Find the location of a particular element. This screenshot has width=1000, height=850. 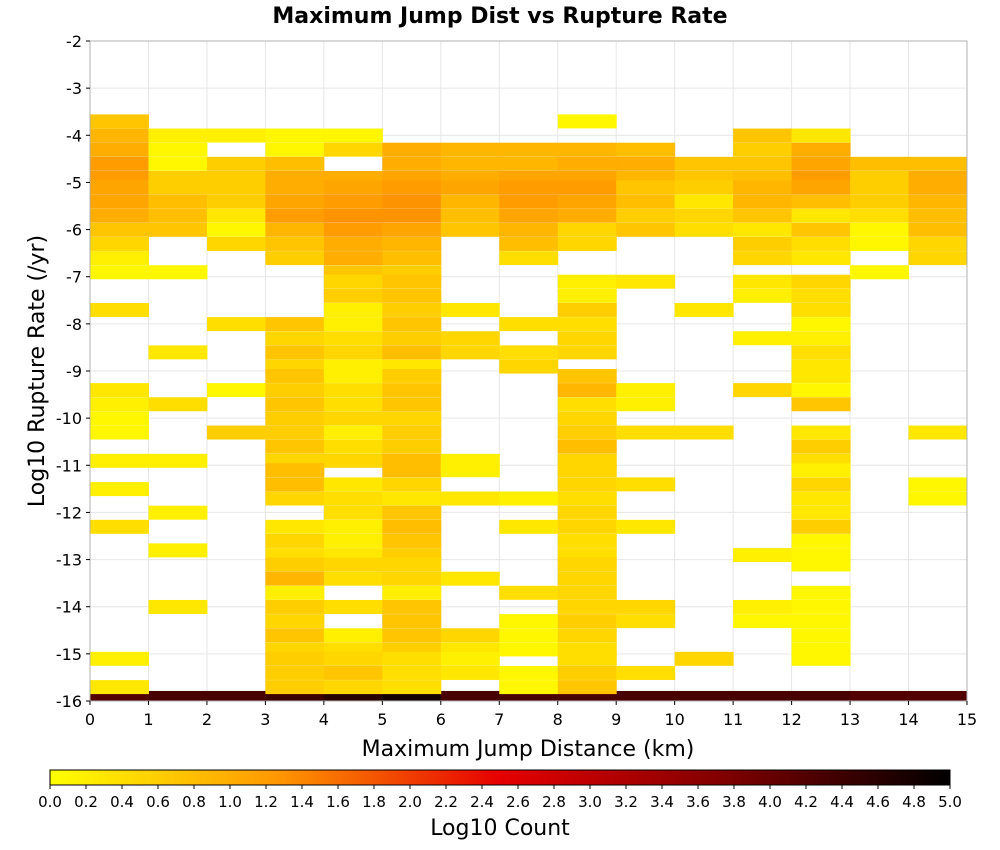

x-tick-label: 2 is located at coordinates (207, 719).